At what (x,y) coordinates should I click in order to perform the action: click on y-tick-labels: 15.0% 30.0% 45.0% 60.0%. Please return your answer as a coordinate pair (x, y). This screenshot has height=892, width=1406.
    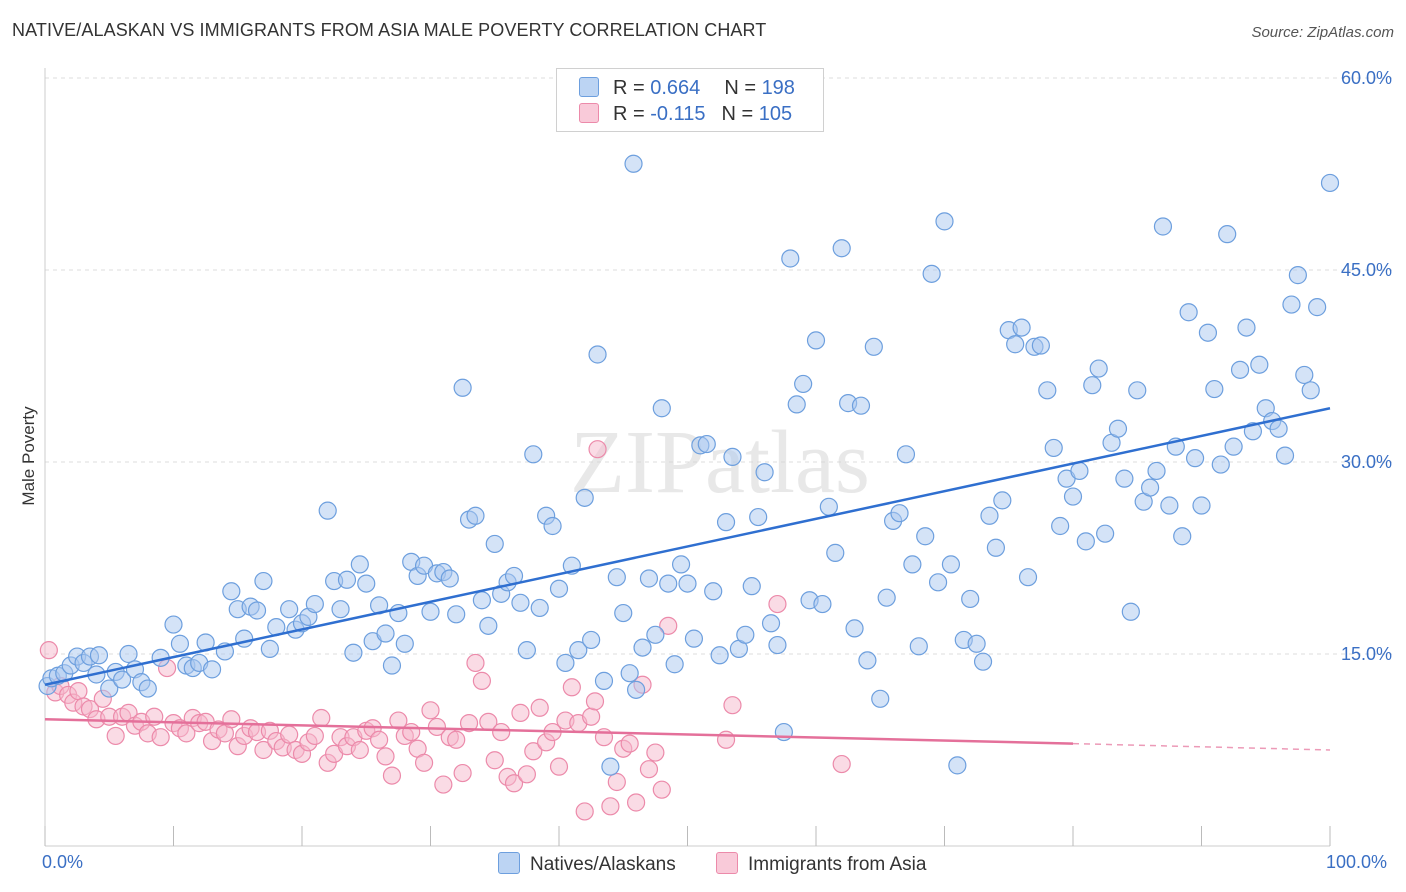
    Looking at the image, I should click on (1366, 366).